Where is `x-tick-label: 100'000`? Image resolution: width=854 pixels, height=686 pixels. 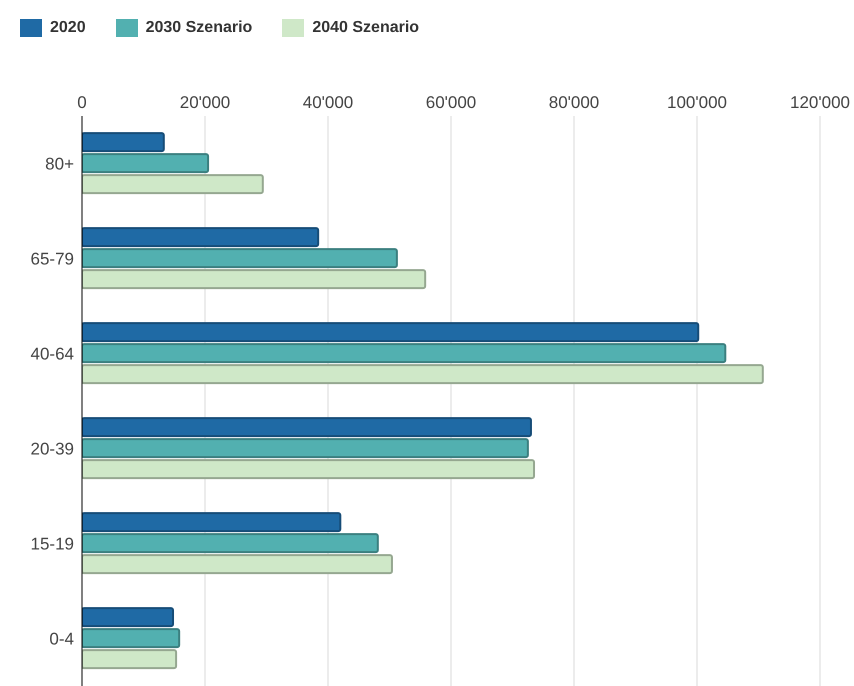
x-tick-label: 100'000 is located at coordinates (697, 102).